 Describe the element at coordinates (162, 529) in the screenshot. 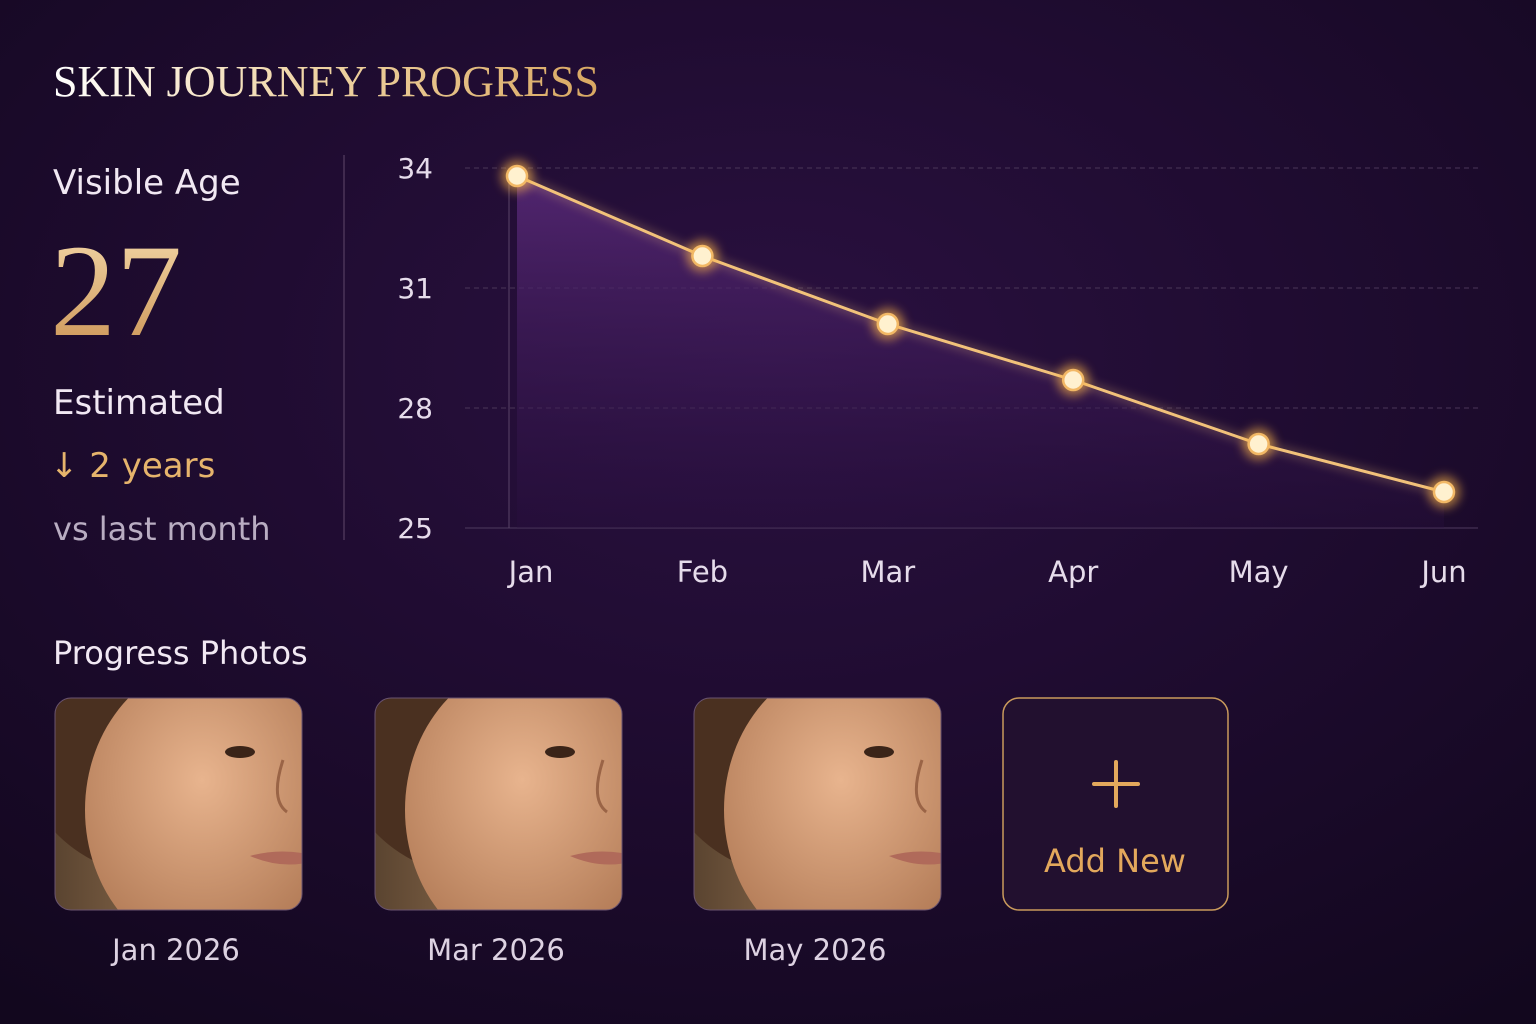

I see `metric-comparison: vs last month` at that location.